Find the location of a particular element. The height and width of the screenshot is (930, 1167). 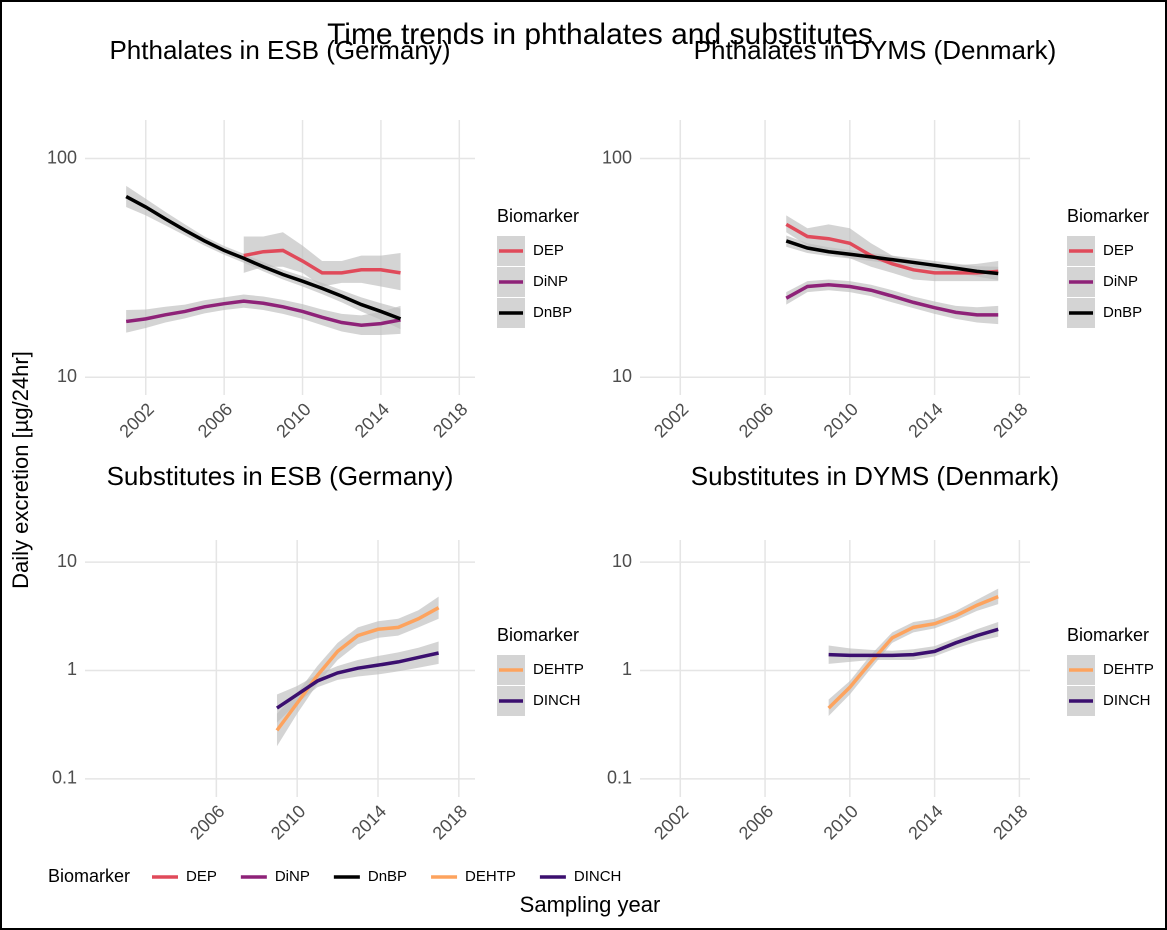

x-axis-label: Sampling year is located at coordinates (590, 904).